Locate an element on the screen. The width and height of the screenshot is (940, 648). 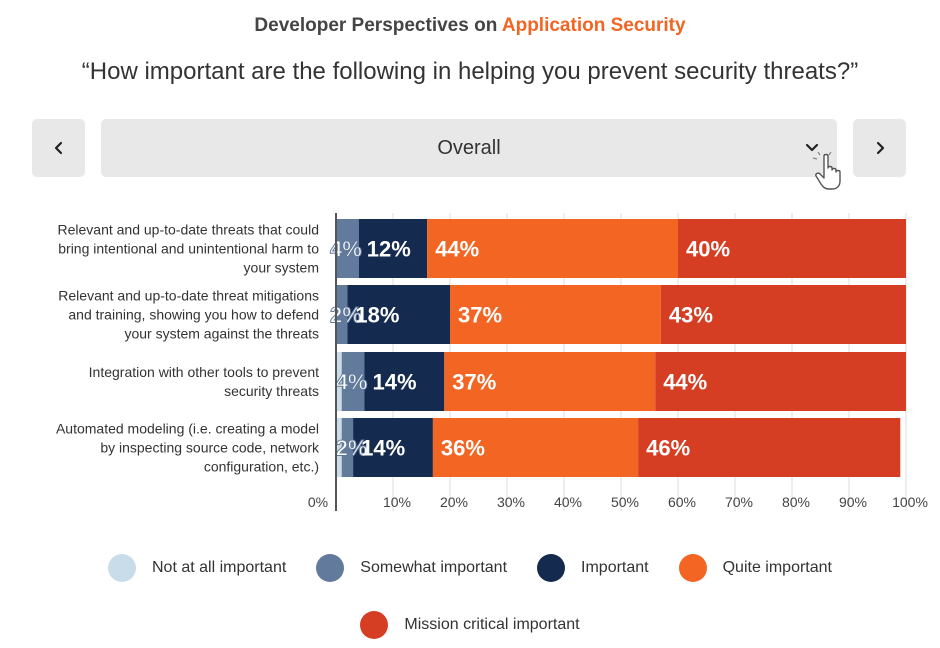
category-label: your system against the threats is located at coordinates (221, 334).